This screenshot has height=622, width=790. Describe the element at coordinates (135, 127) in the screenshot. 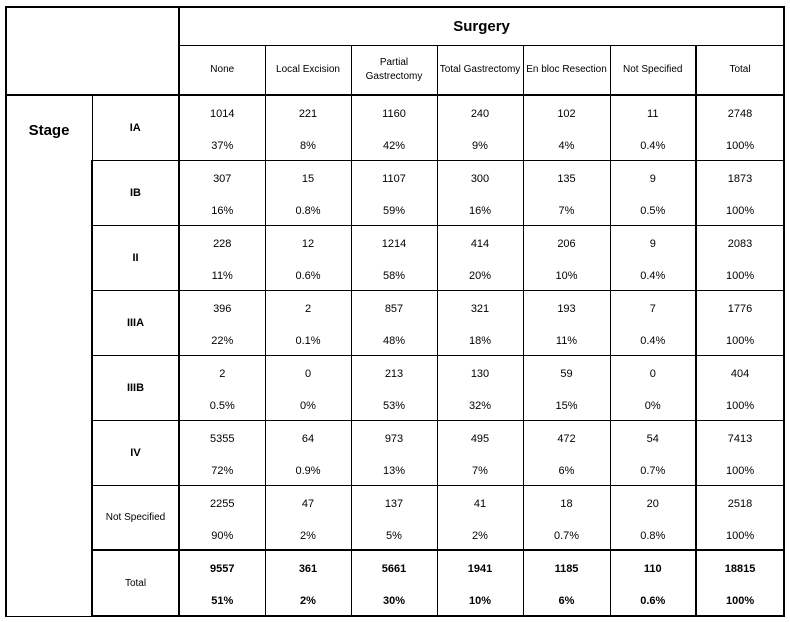

I see `stage-label: IA` at that location.